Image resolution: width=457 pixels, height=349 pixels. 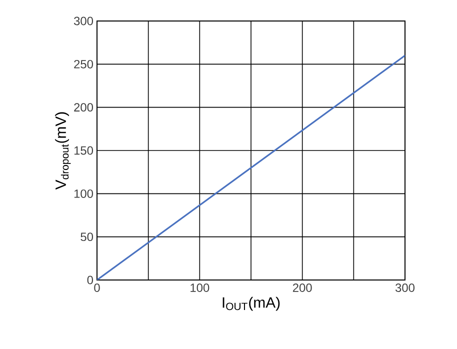 I want to click on y-tick-label: 300, so click(x=84, y=21).